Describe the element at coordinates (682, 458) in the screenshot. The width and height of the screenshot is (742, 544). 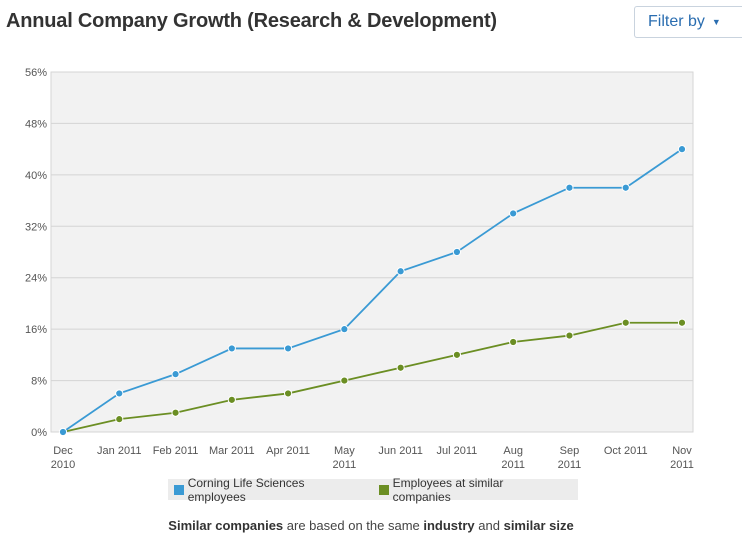
I see `x-tick-label: Nov 2011` at that location.